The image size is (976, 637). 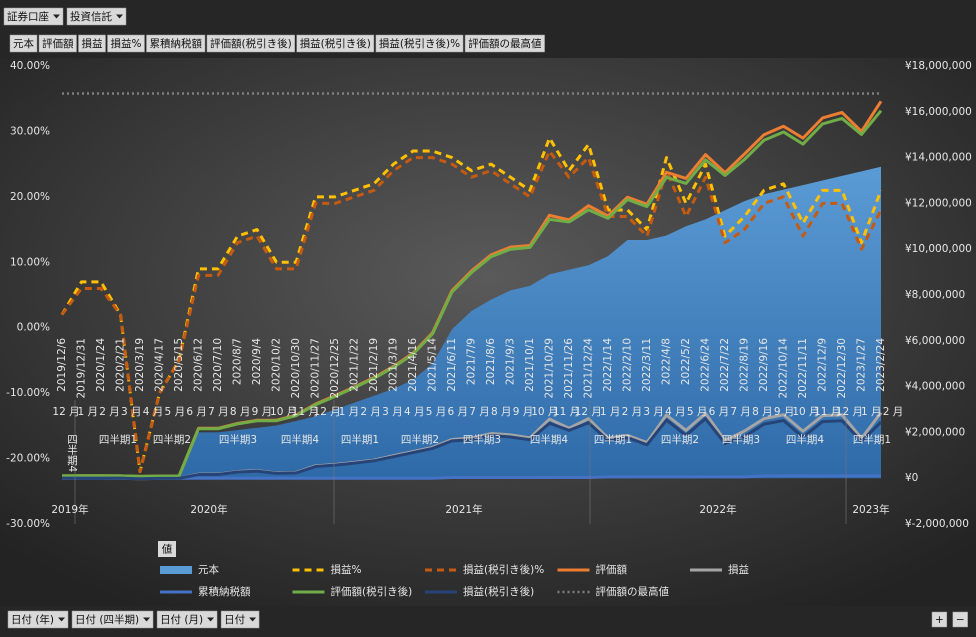 I want to click on y2-tick-label: ¥6,000,000, so click(x=935, y=341).